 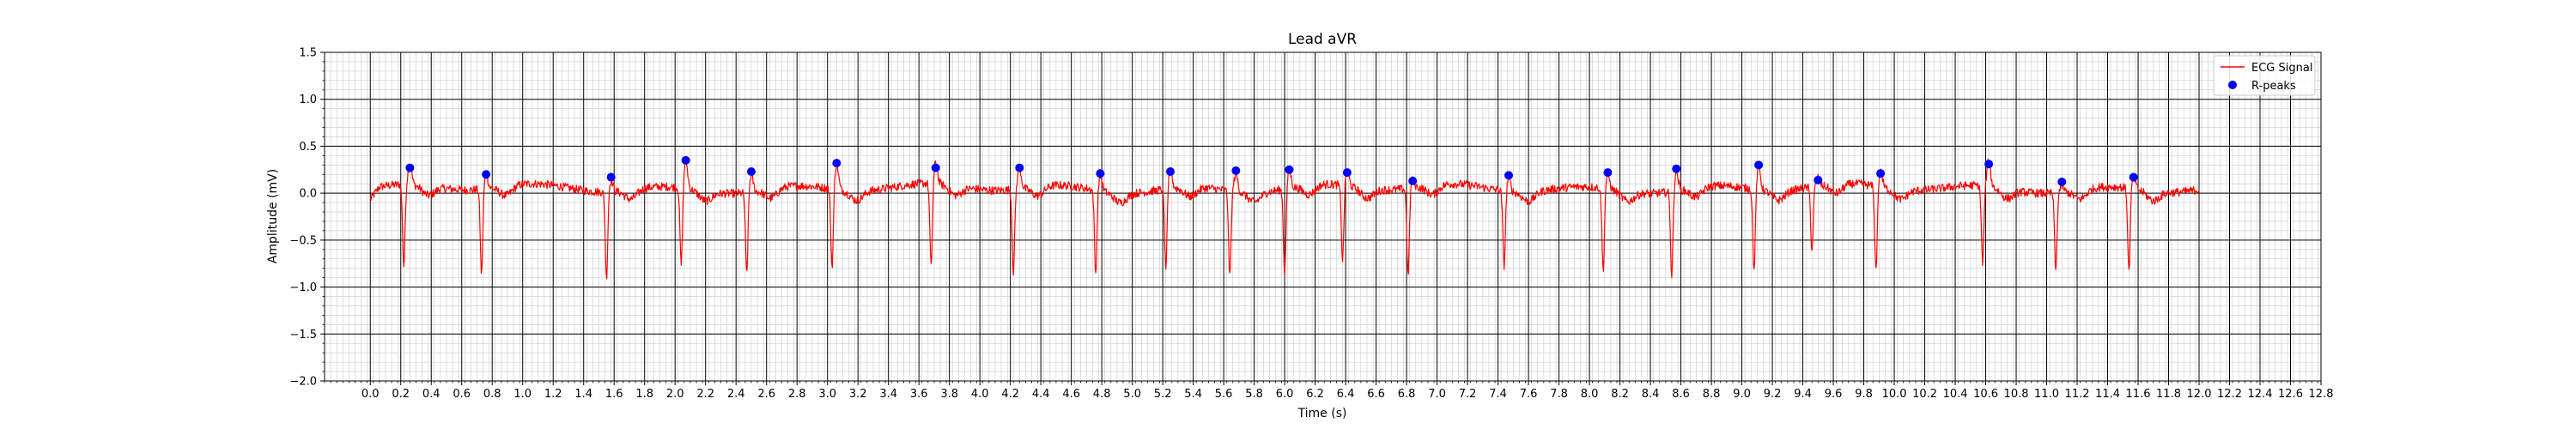 I want to click on x-tick-label: 3.2, so click(x=858, y=394).